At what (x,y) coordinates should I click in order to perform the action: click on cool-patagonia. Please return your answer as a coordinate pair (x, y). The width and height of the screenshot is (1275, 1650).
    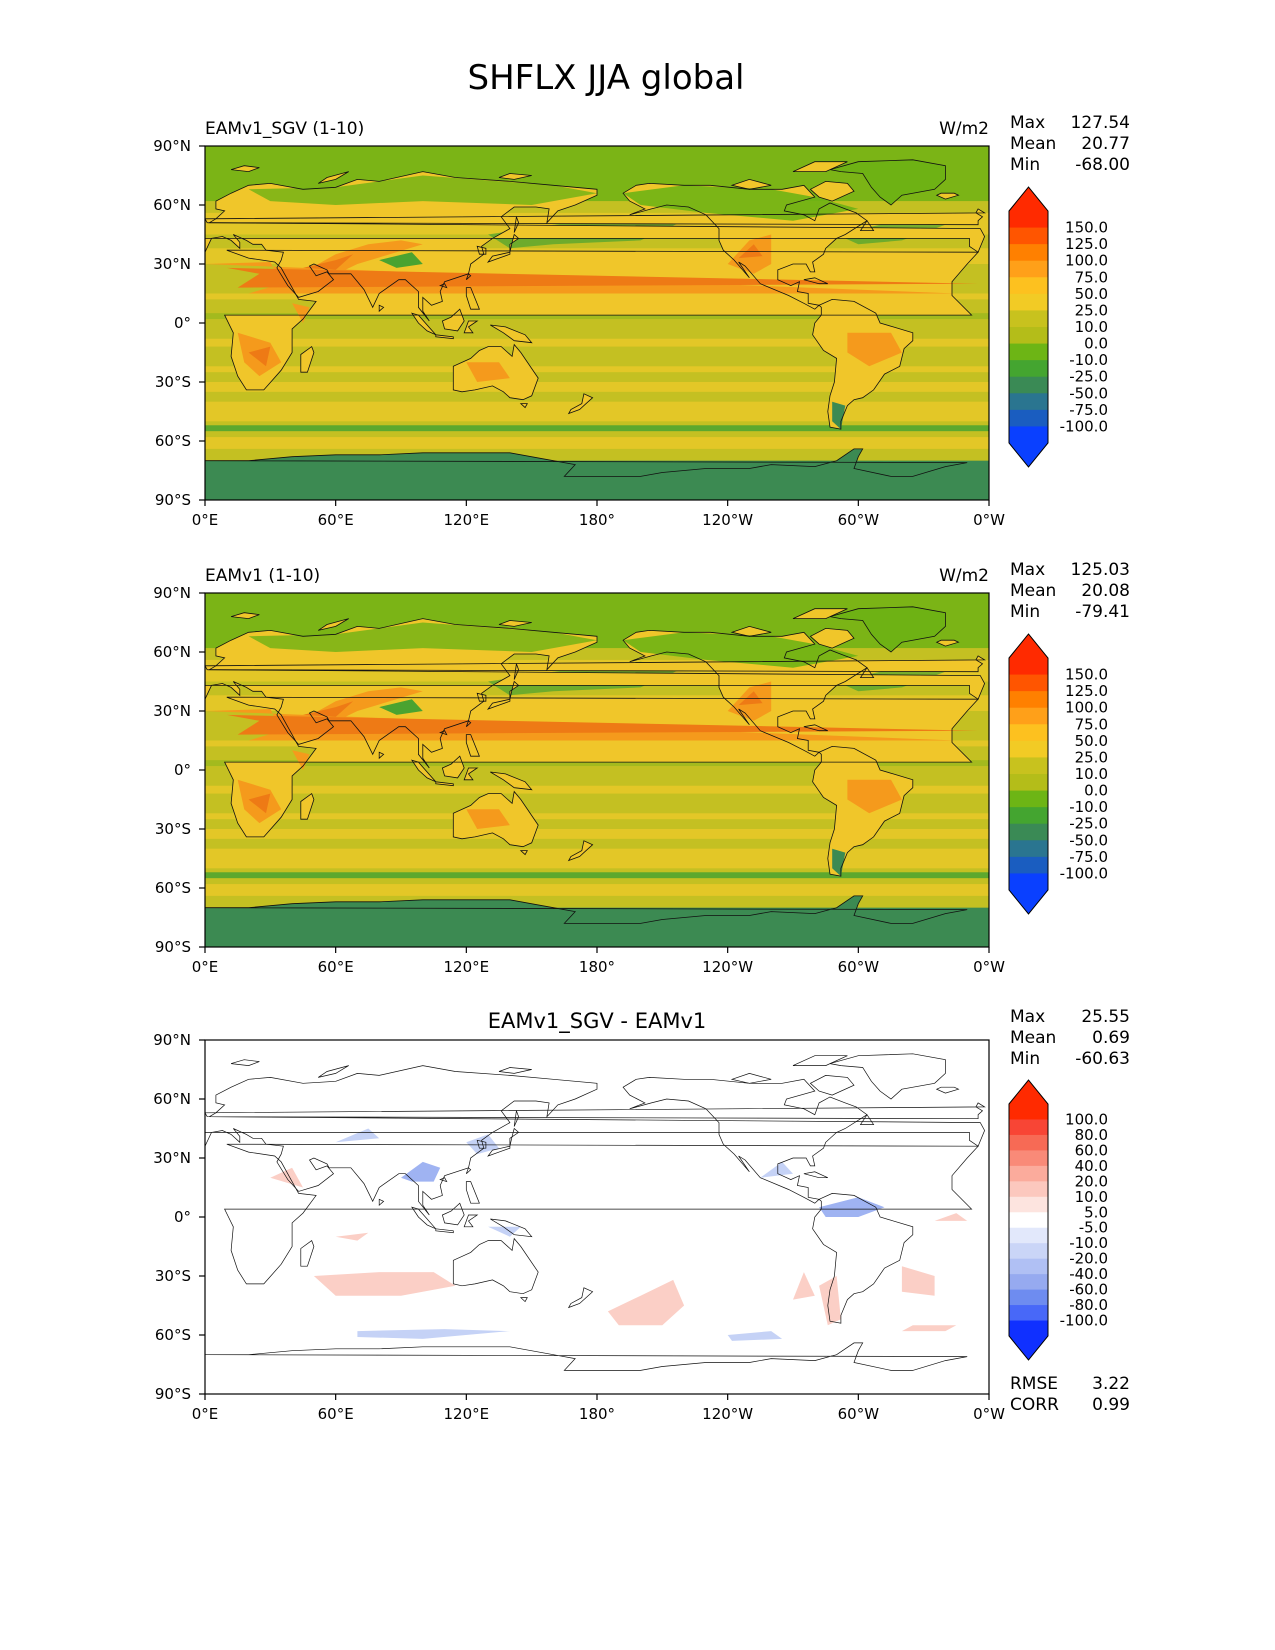
    Looking at the image, I should click on (839, 415).